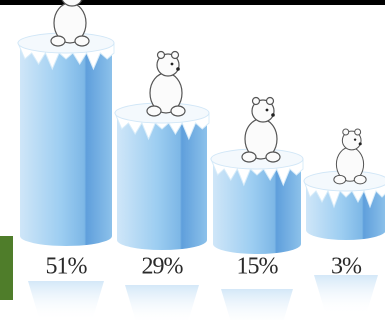 The width and height of the screenshot is (385, 320). I want to click on top-bar, so click(192, 2).